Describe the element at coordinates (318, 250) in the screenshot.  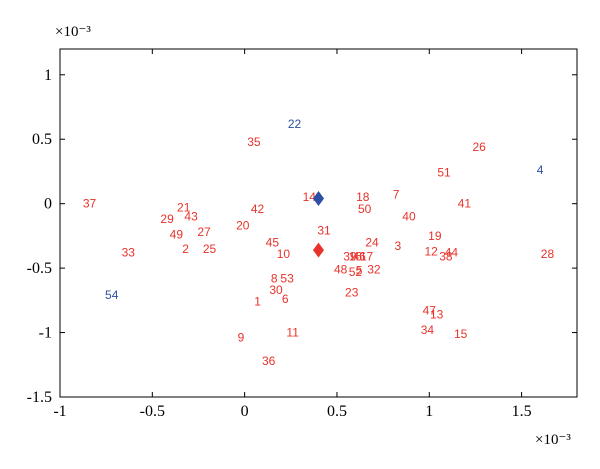
I see `red-diamond-marker` at that location.